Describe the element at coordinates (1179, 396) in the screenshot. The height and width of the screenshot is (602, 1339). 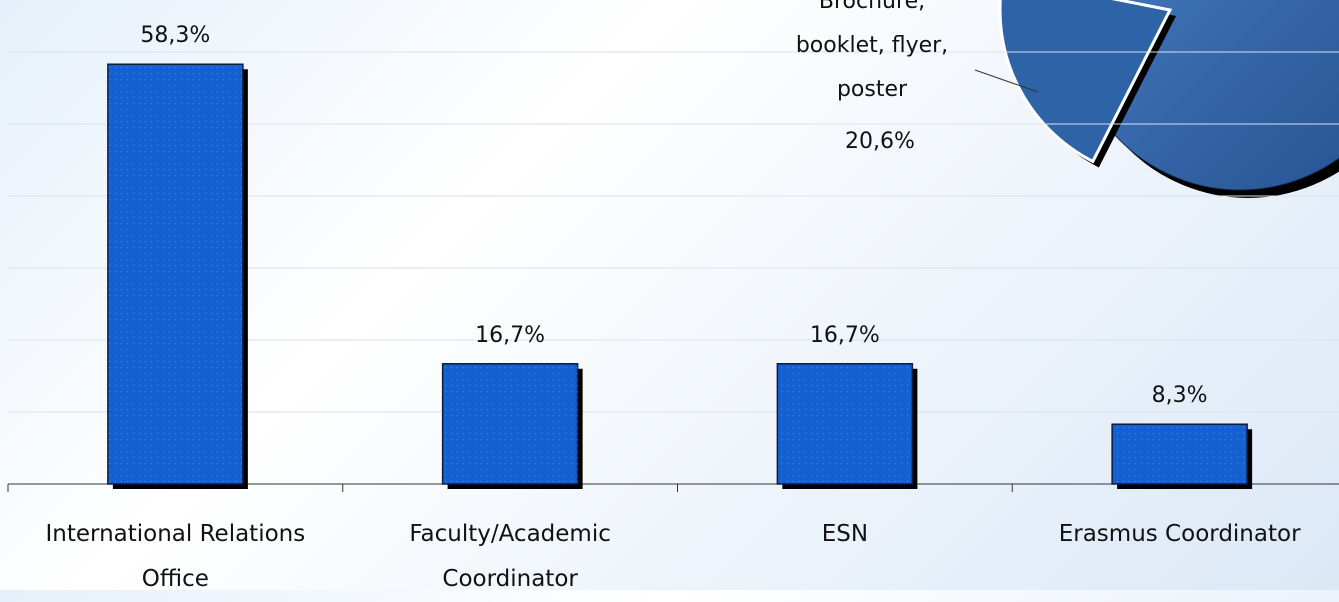
I see `value-label: 8,3%` at that location.